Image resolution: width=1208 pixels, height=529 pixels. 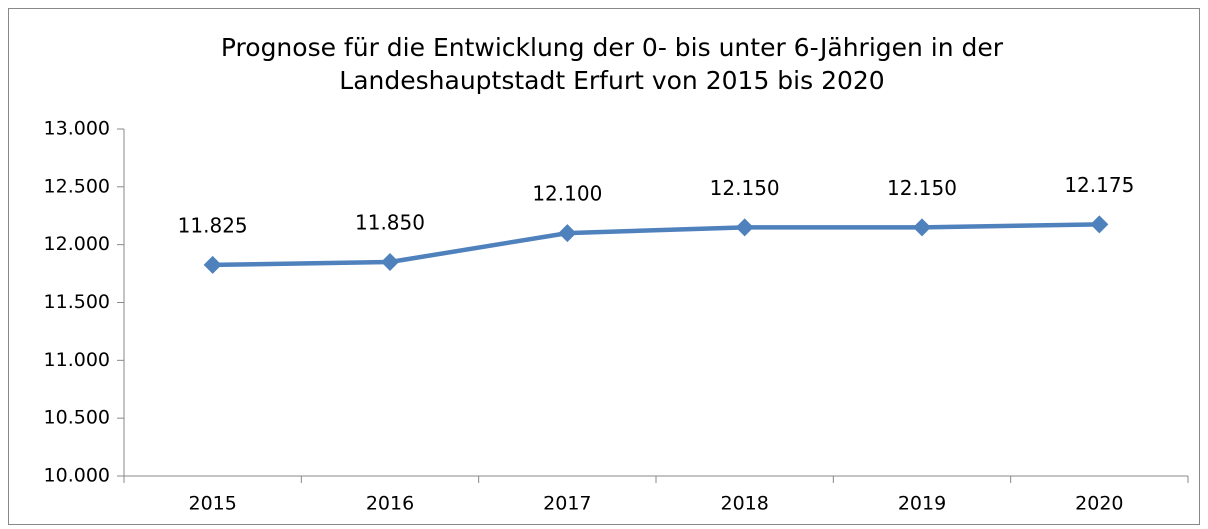 I want to click on x-tick-label: 2016, so click(x=390, y=504).